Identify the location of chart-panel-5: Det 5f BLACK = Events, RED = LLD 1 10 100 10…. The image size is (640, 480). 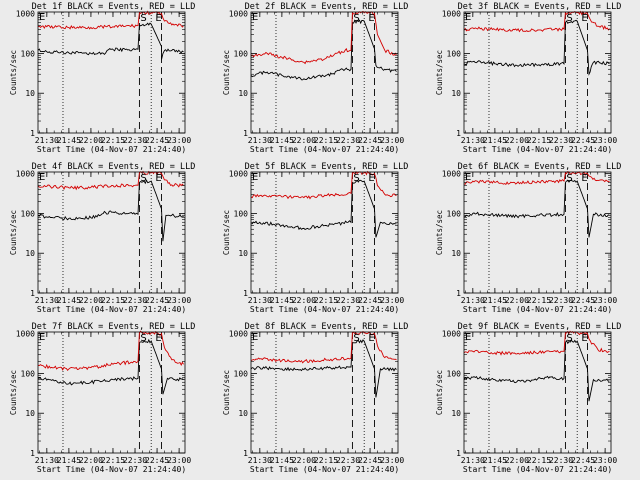
(315, 238).